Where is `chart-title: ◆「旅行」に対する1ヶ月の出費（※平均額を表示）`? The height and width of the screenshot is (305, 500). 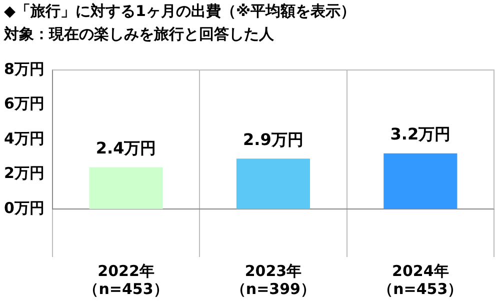 chart-title: ◆「旅行」に対する1ヶ月の出費（※平均額を表示） is located at coordinates (180, 11).